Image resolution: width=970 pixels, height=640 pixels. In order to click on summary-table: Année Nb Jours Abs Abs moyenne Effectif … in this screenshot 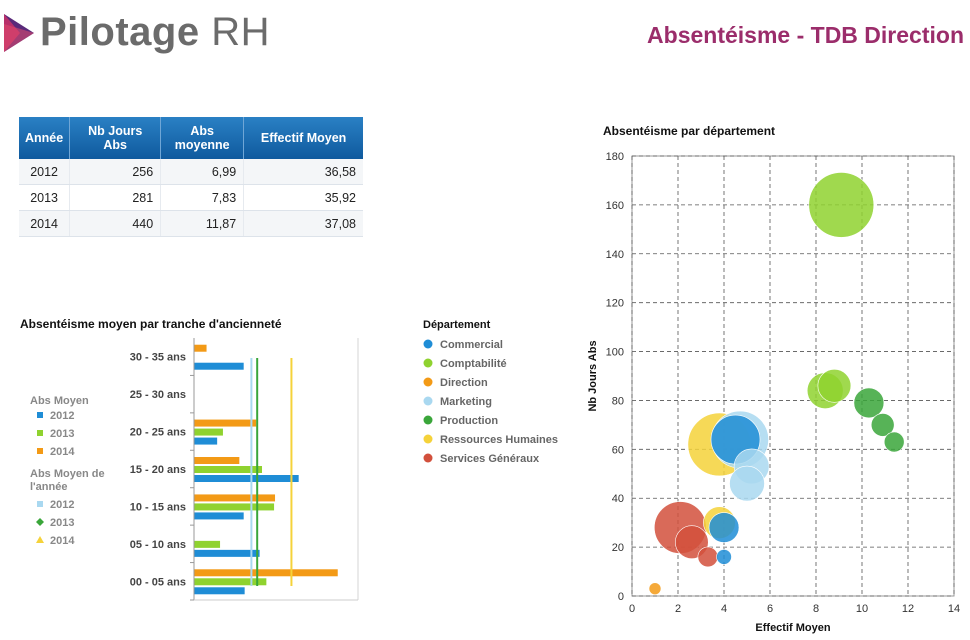, I will do `click(191, 177)`.